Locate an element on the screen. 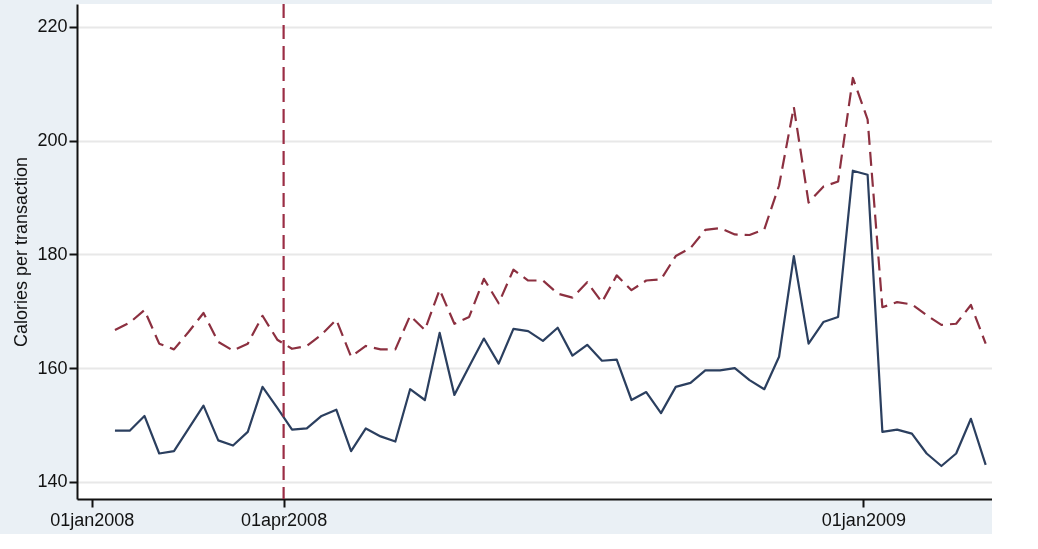 This screenshot has width=1038, height=549. y-tick-label: 160 is located at coordinates (52, 367).